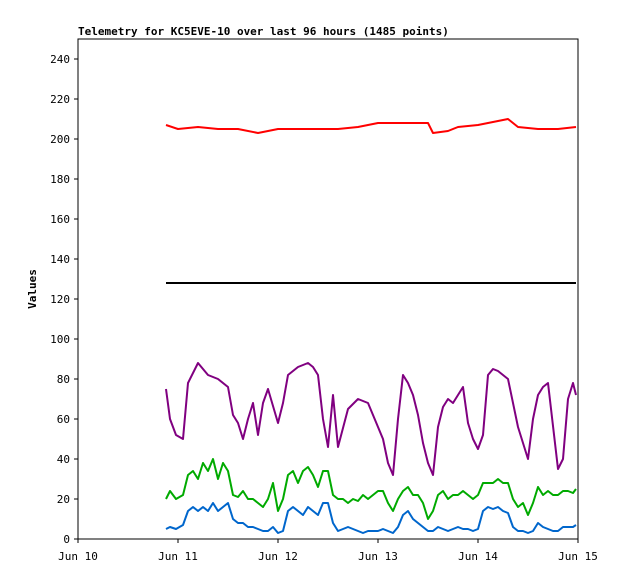 The image size is (618, 583). What do you see at coordinates (63, 499) in the screenshot?
I see `y-tick-label: 20` at bounding box center [63, 499].